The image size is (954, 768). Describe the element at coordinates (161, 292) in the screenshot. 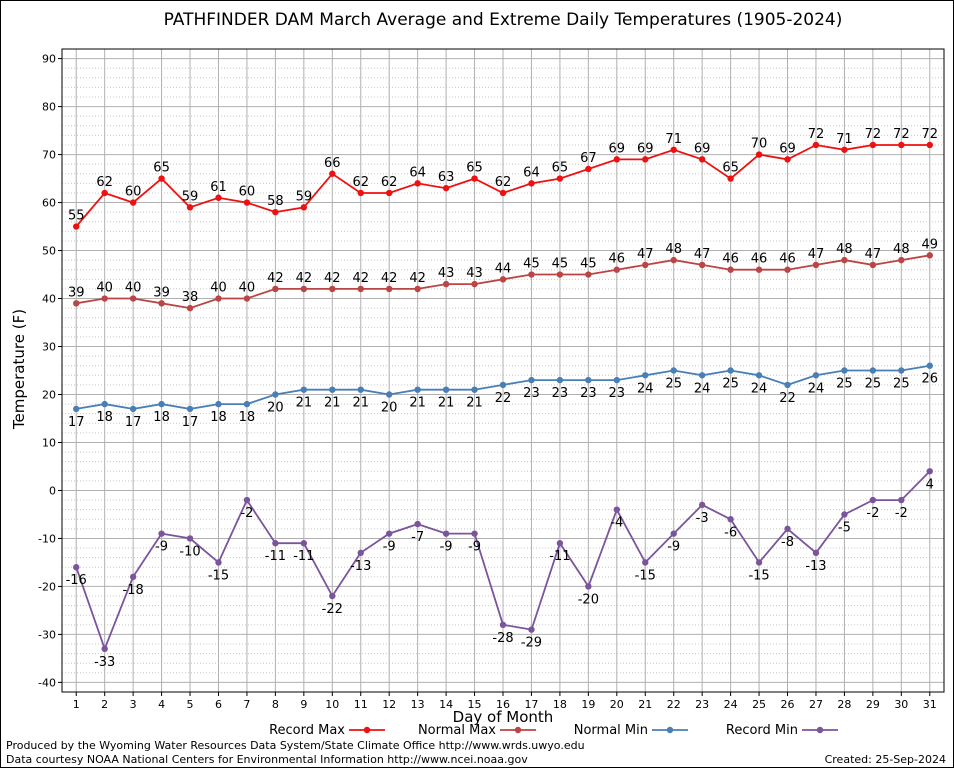

I see `normal-max-data-label: 39` at that location.